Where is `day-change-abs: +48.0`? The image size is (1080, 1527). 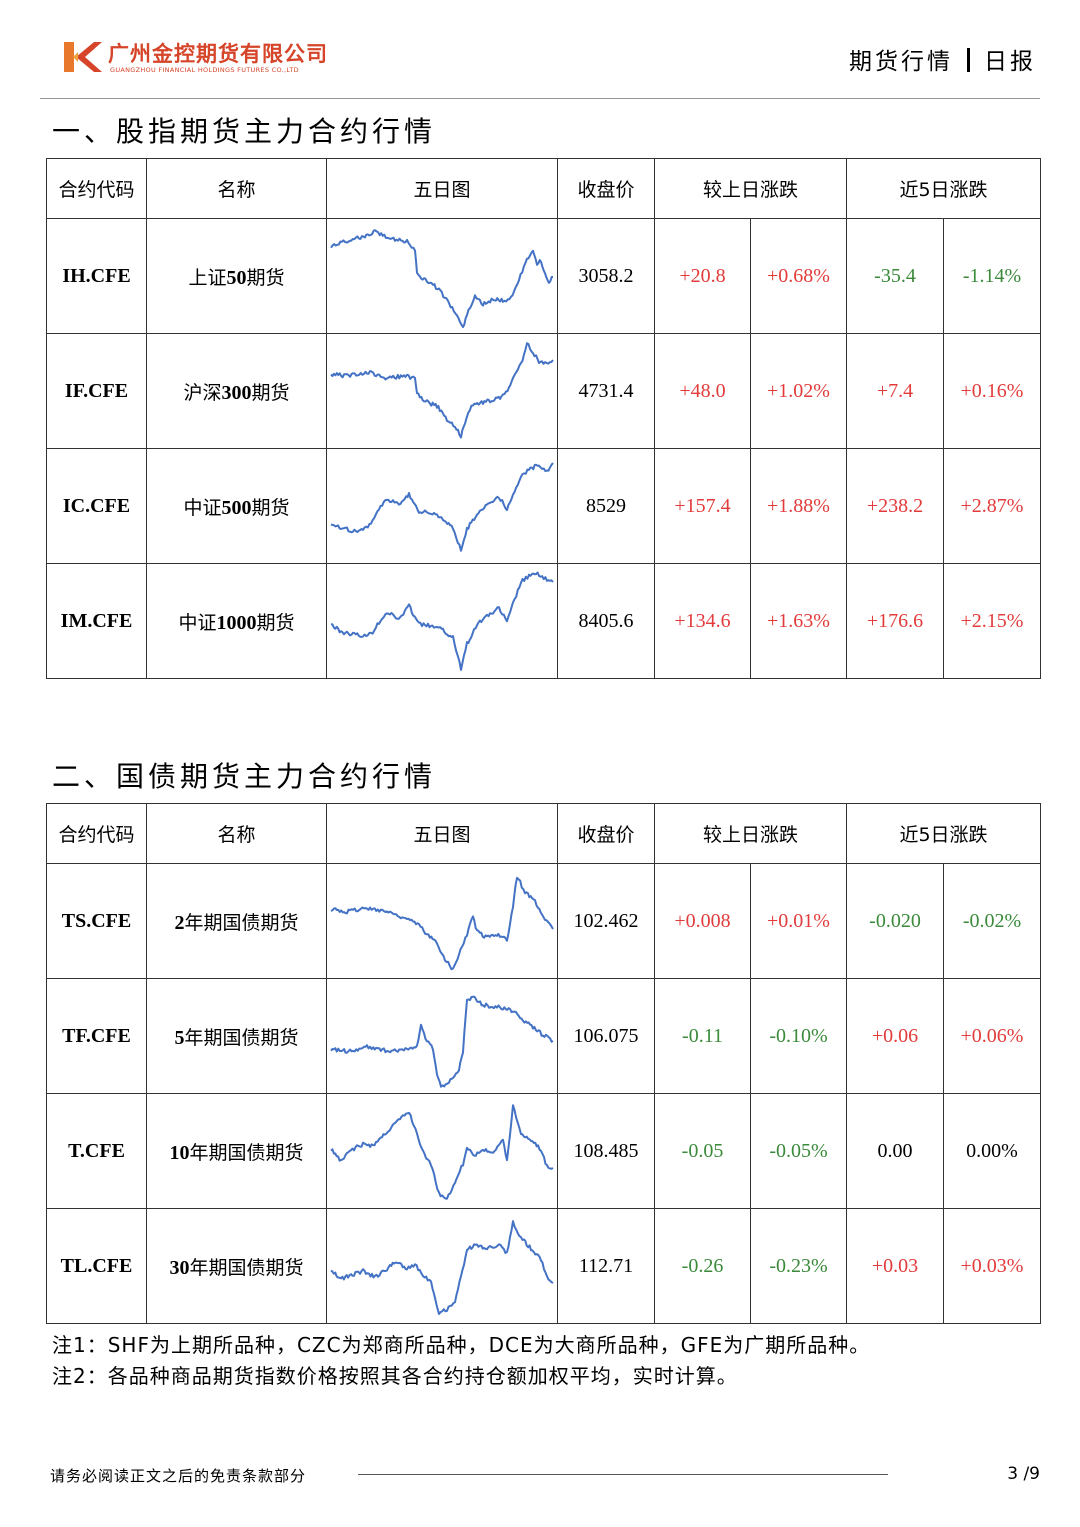
day-change-abs: +48.0 is located at coordinates (702, 391).